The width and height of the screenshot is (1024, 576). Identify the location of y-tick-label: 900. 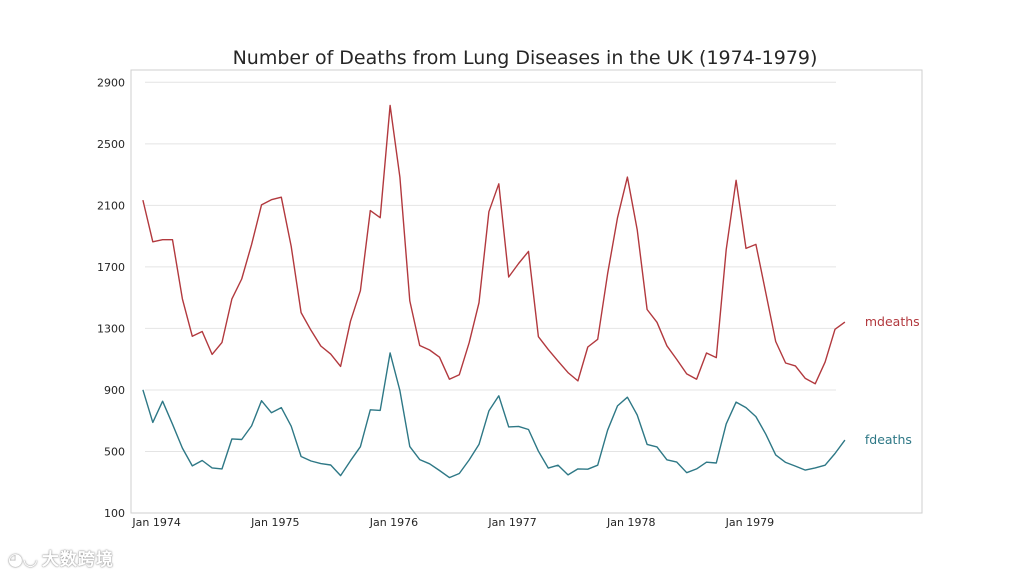
(114, 390).